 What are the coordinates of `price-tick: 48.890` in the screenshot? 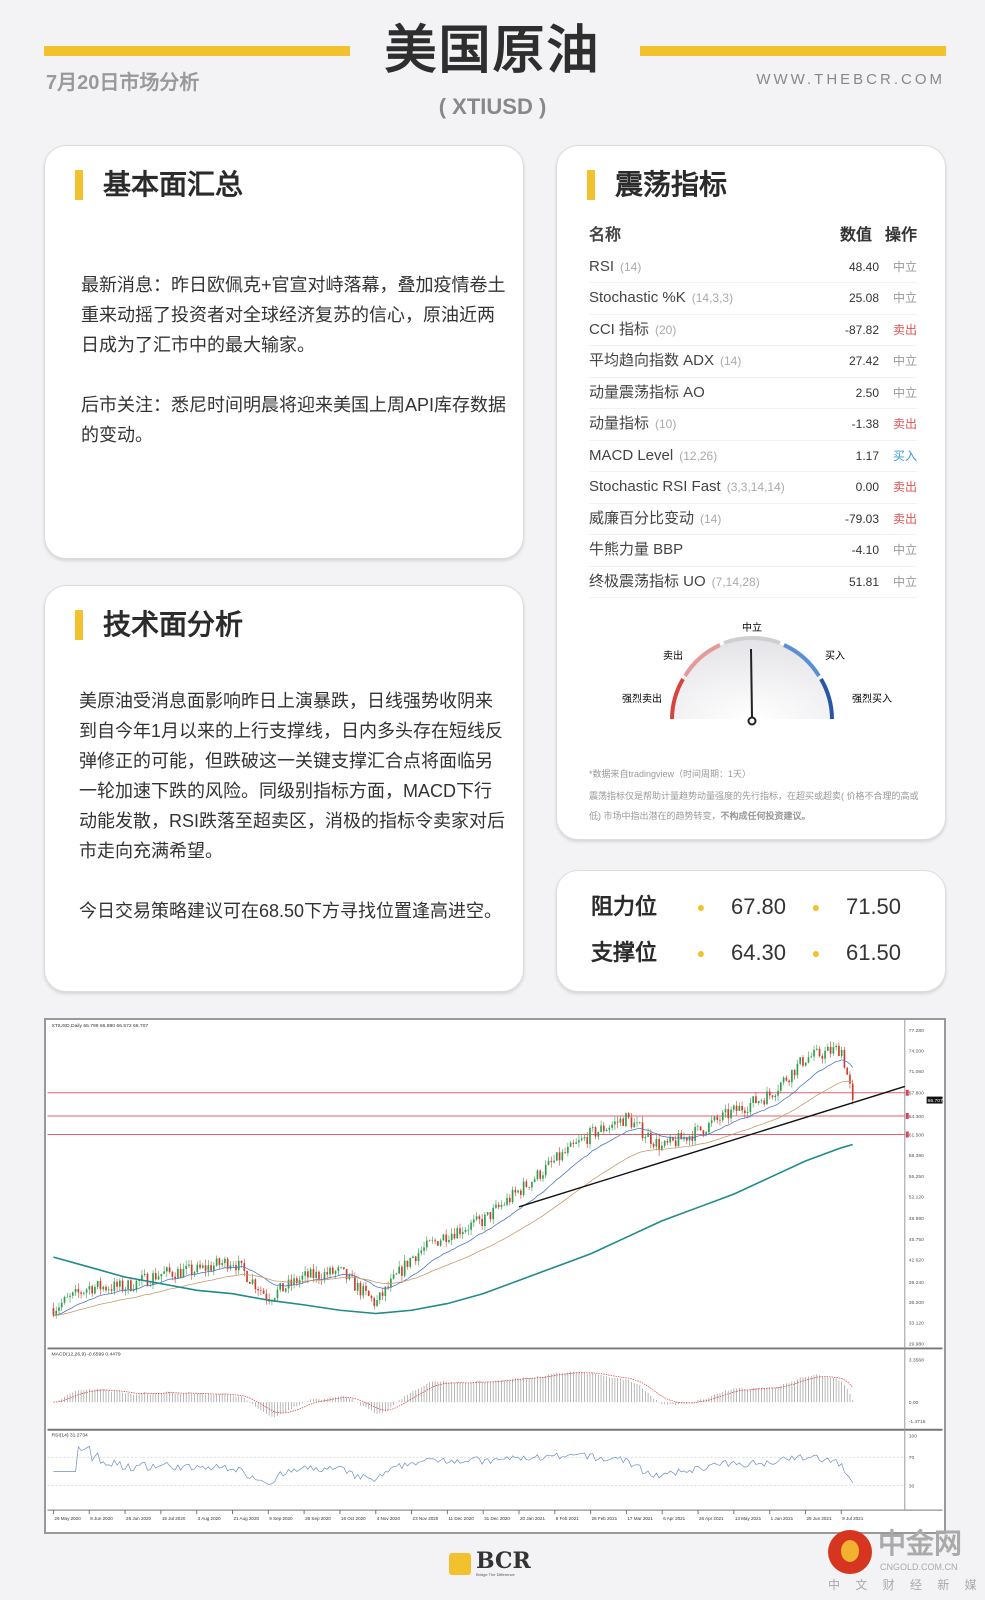 It's located at (916, 1219).